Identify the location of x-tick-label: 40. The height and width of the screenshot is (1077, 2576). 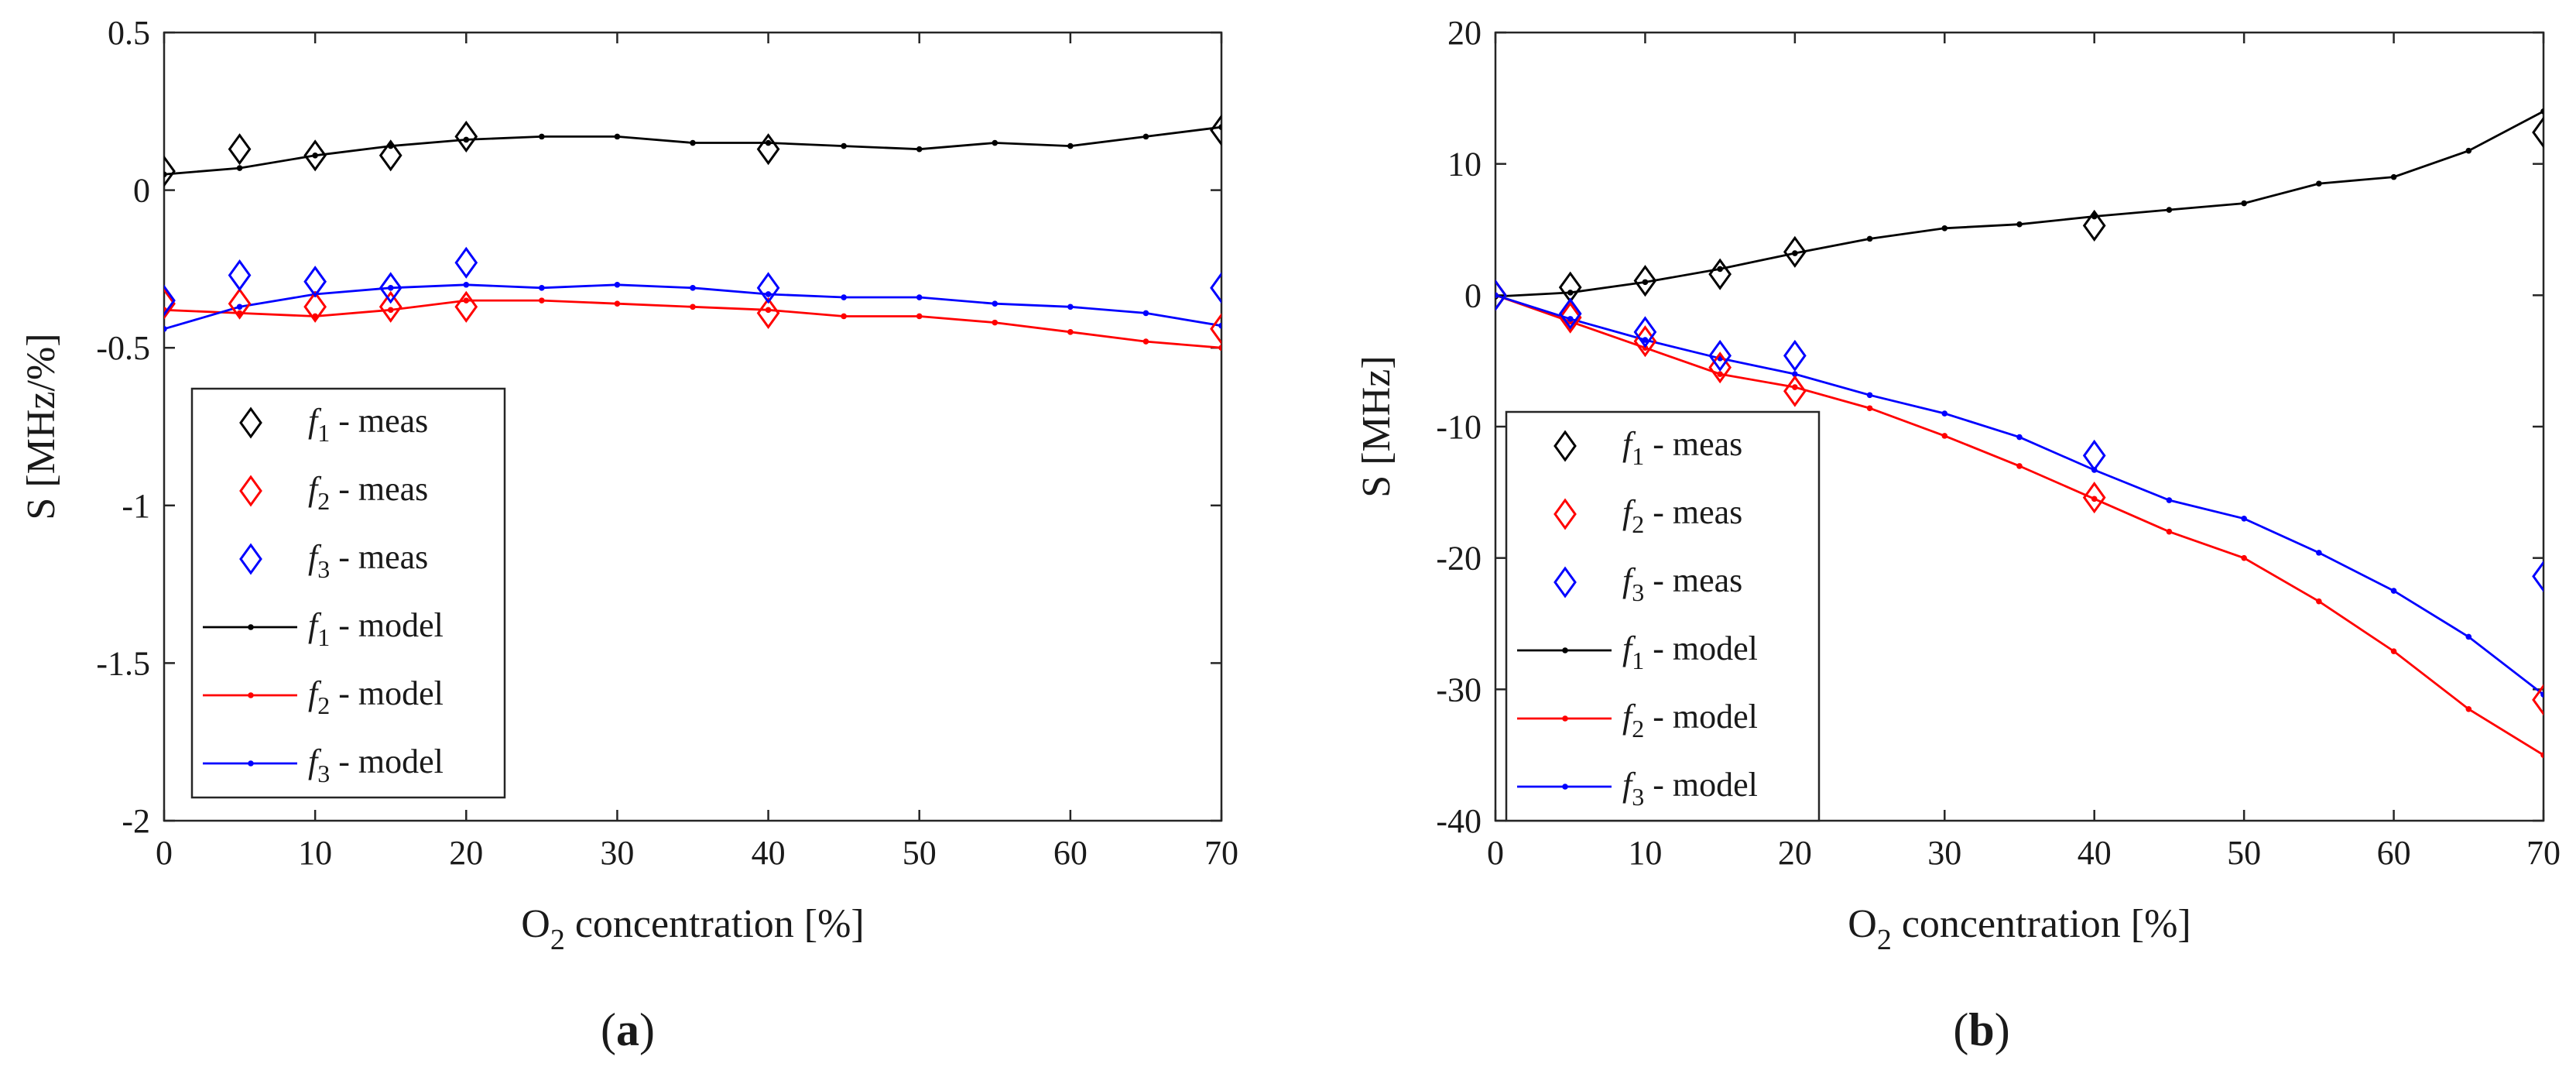
(769, 853).